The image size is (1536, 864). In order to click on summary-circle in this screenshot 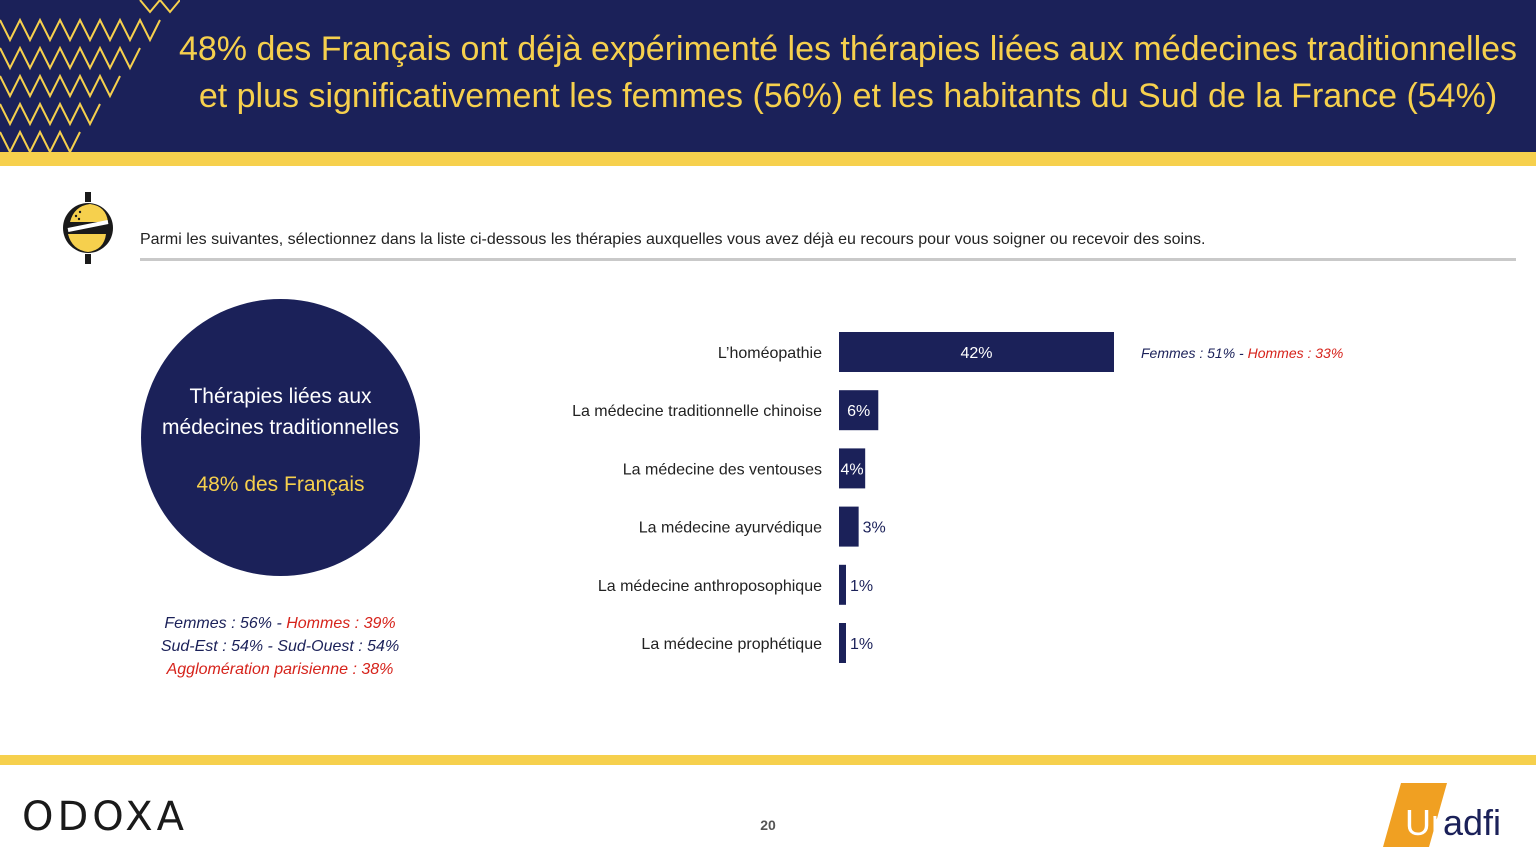, I will do `click(280, 437)`.